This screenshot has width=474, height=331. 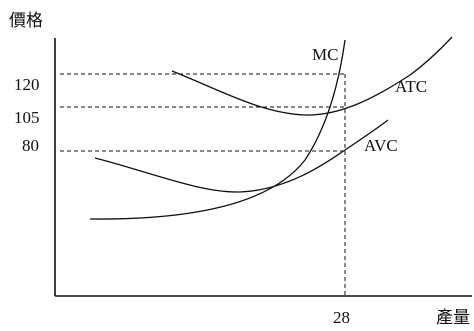 I want to click on avc-curve, so click(x=241, y=156).